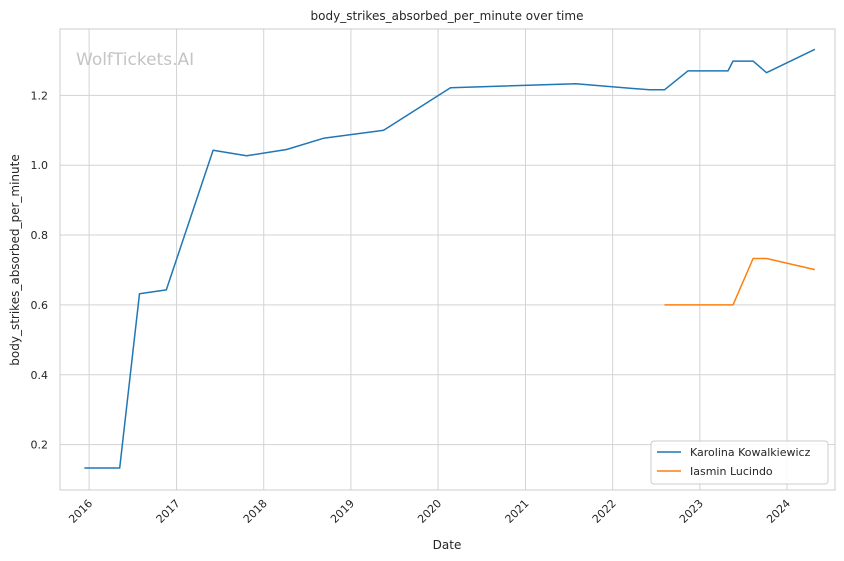 This screenshot has width=844, height=561. Describe the element at coordinates (731, 471) in the screenshot. I see `legend-label-iasmin: Iasmin Lucindo` at that location.